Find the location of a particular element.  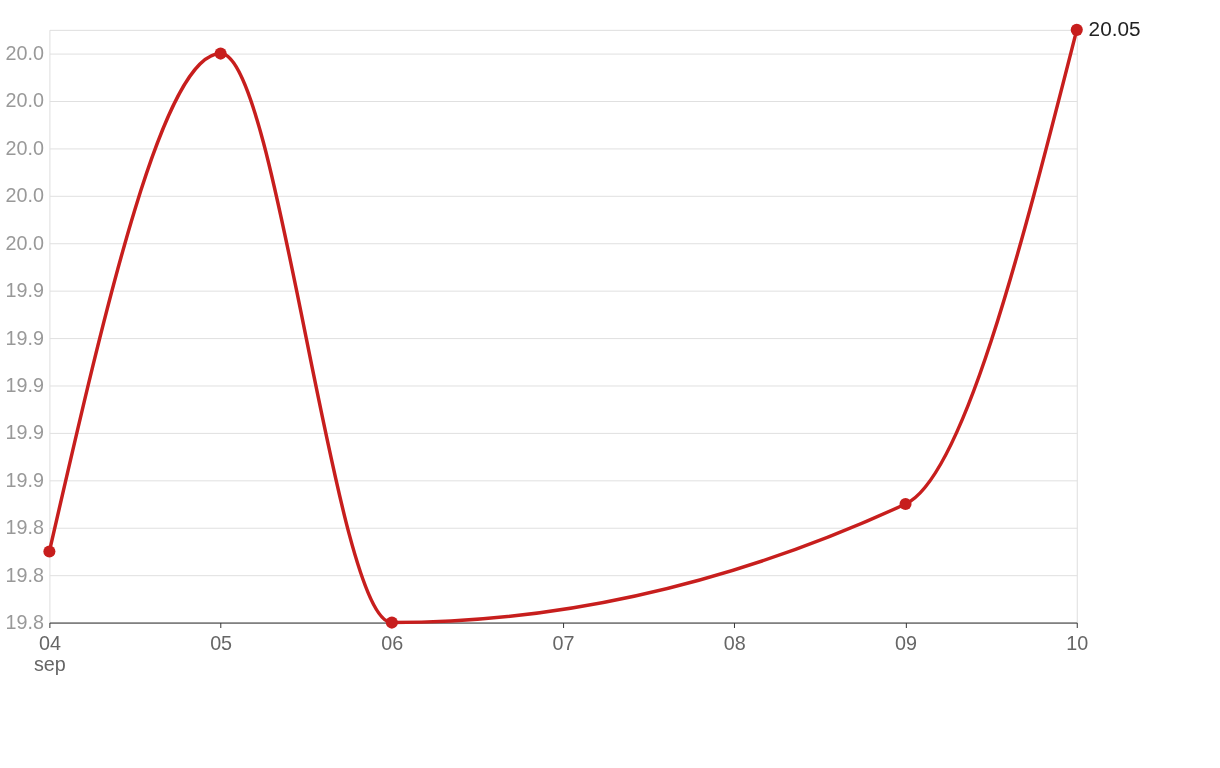

x-tick-label: 08 is located at coordinates (734, 642).